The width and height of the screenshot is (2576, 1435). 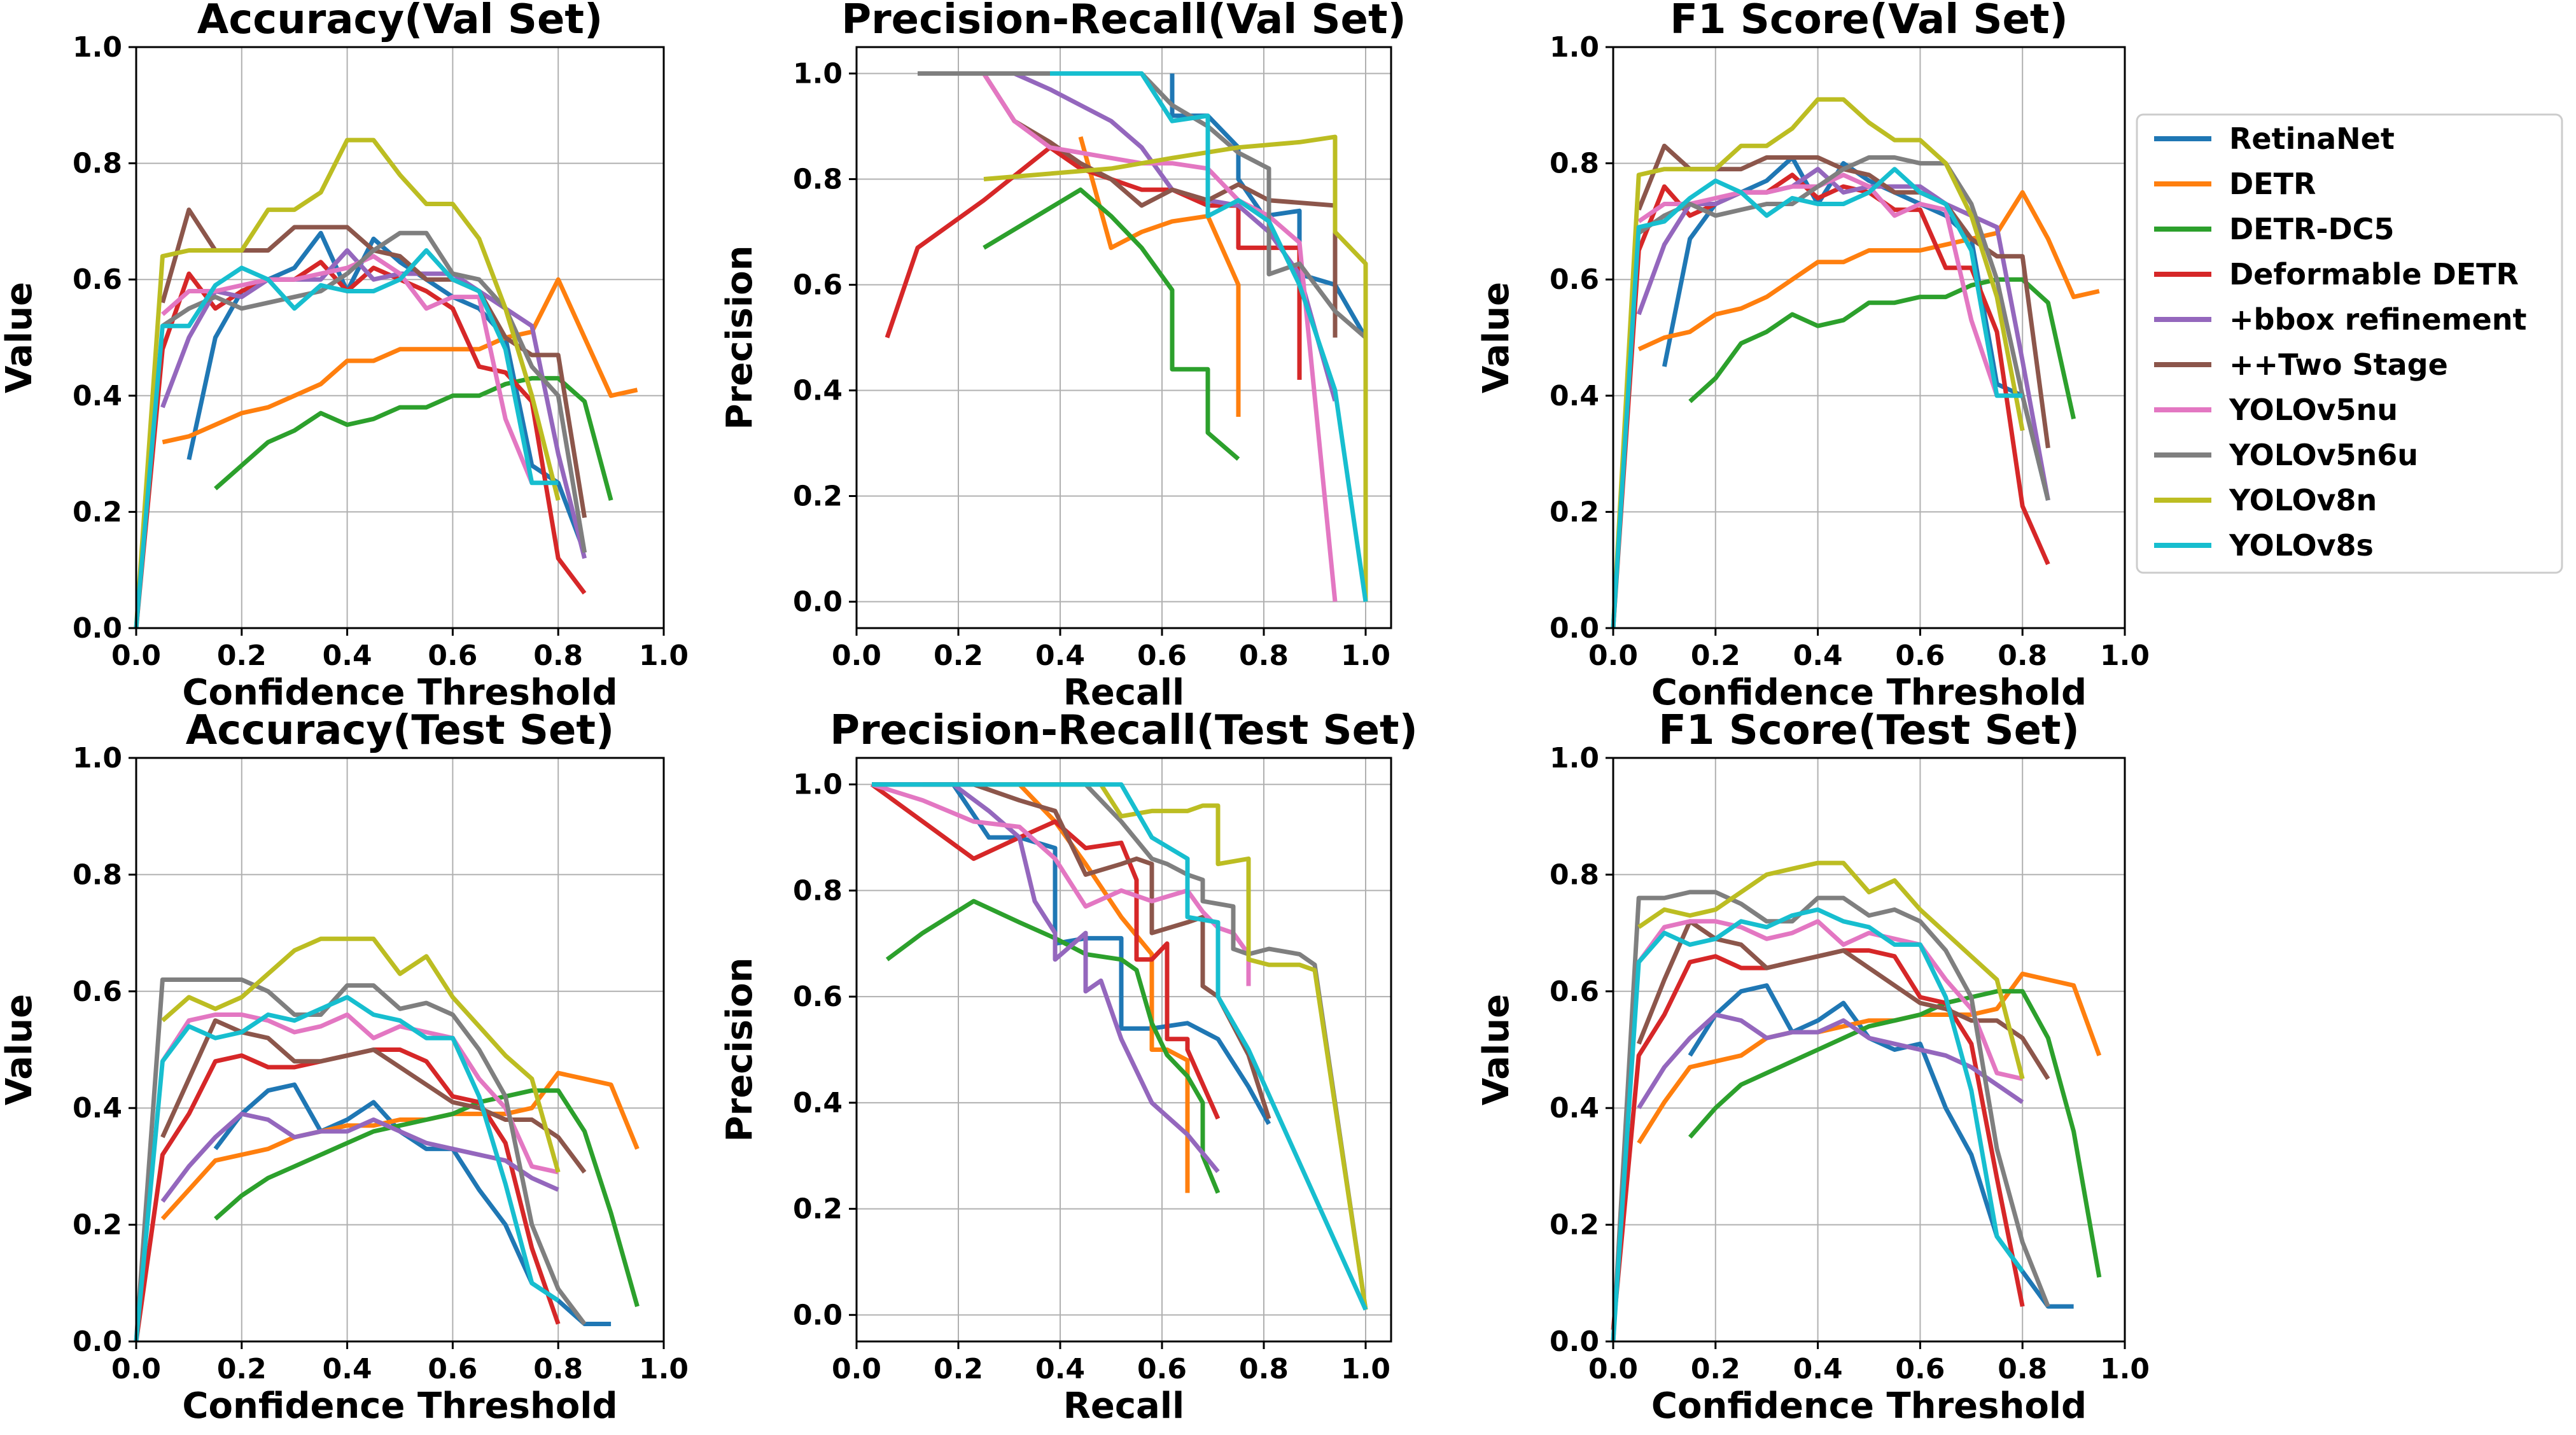 I want to click on series-line-deformable-detr, so click(x=1093, y=262).